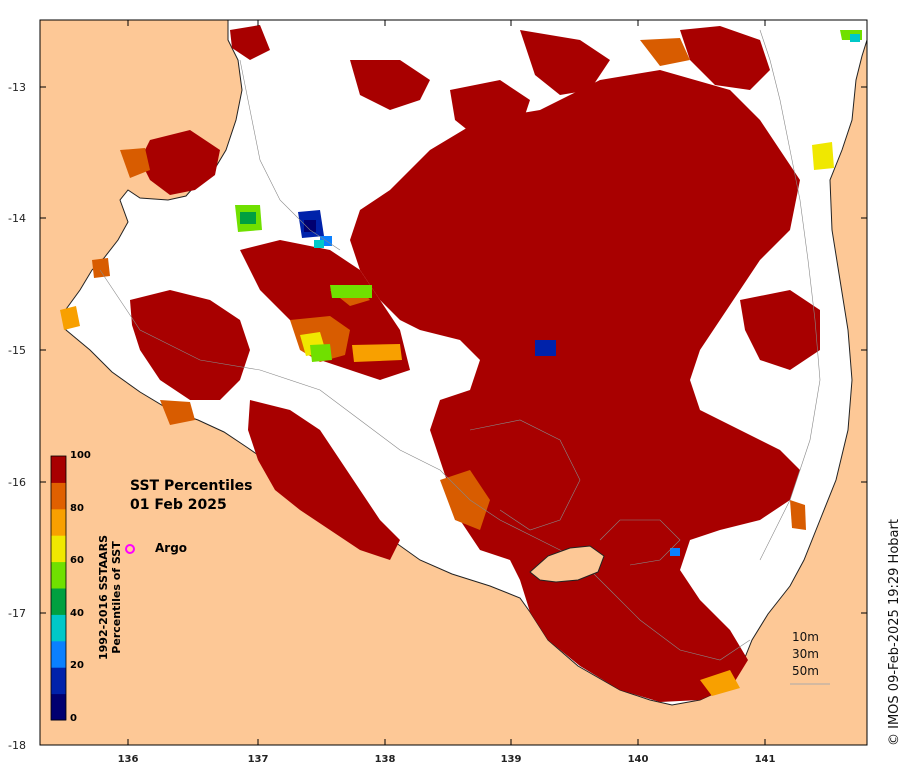 This screenshot has width=910, height=780. Describe the element at coordinates (17, 218) in the screenshot. I see `y-tick-label: -14` at that location.